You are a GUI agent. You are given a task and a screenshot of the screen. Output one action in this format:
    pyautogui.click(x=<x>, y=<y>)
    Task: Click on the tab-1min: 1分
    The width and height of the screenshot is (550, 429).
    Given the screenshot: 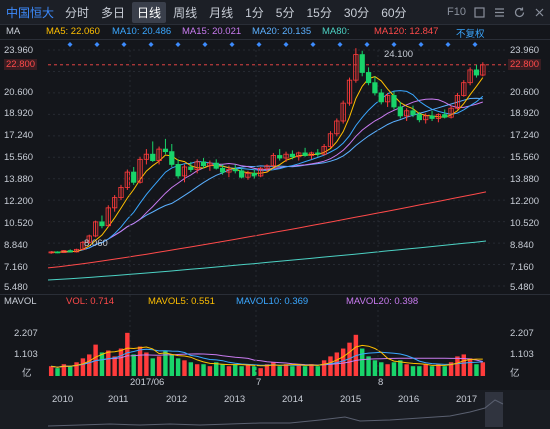 What is the action you would take?
    pyautogui.click(x=254, y=12)
    